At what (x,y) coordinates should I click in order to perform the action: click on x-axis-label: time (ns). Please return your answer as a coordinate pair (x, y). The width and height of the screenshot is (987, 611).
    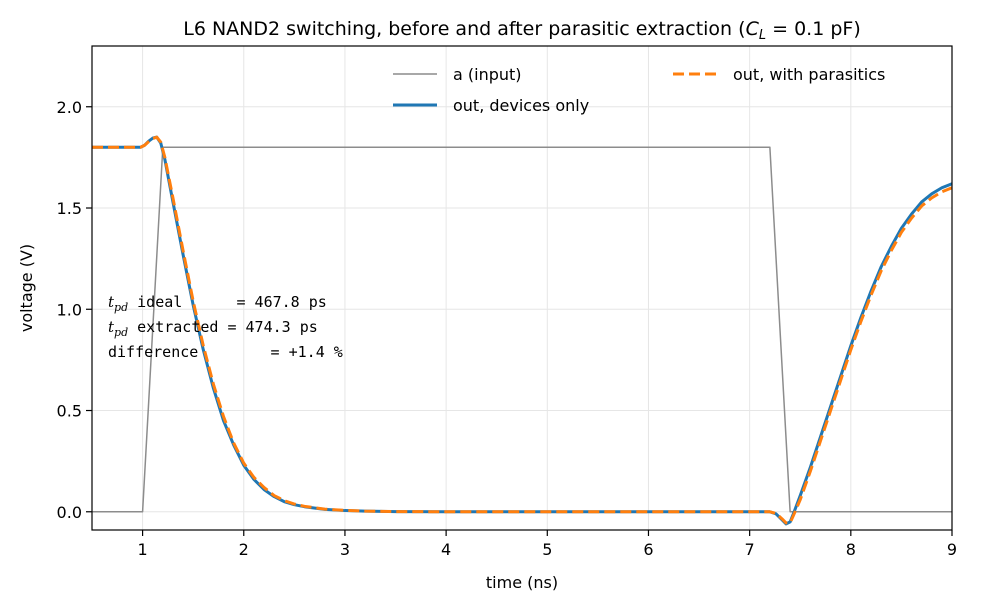
    Looking at the image, I should click on (522, 582).